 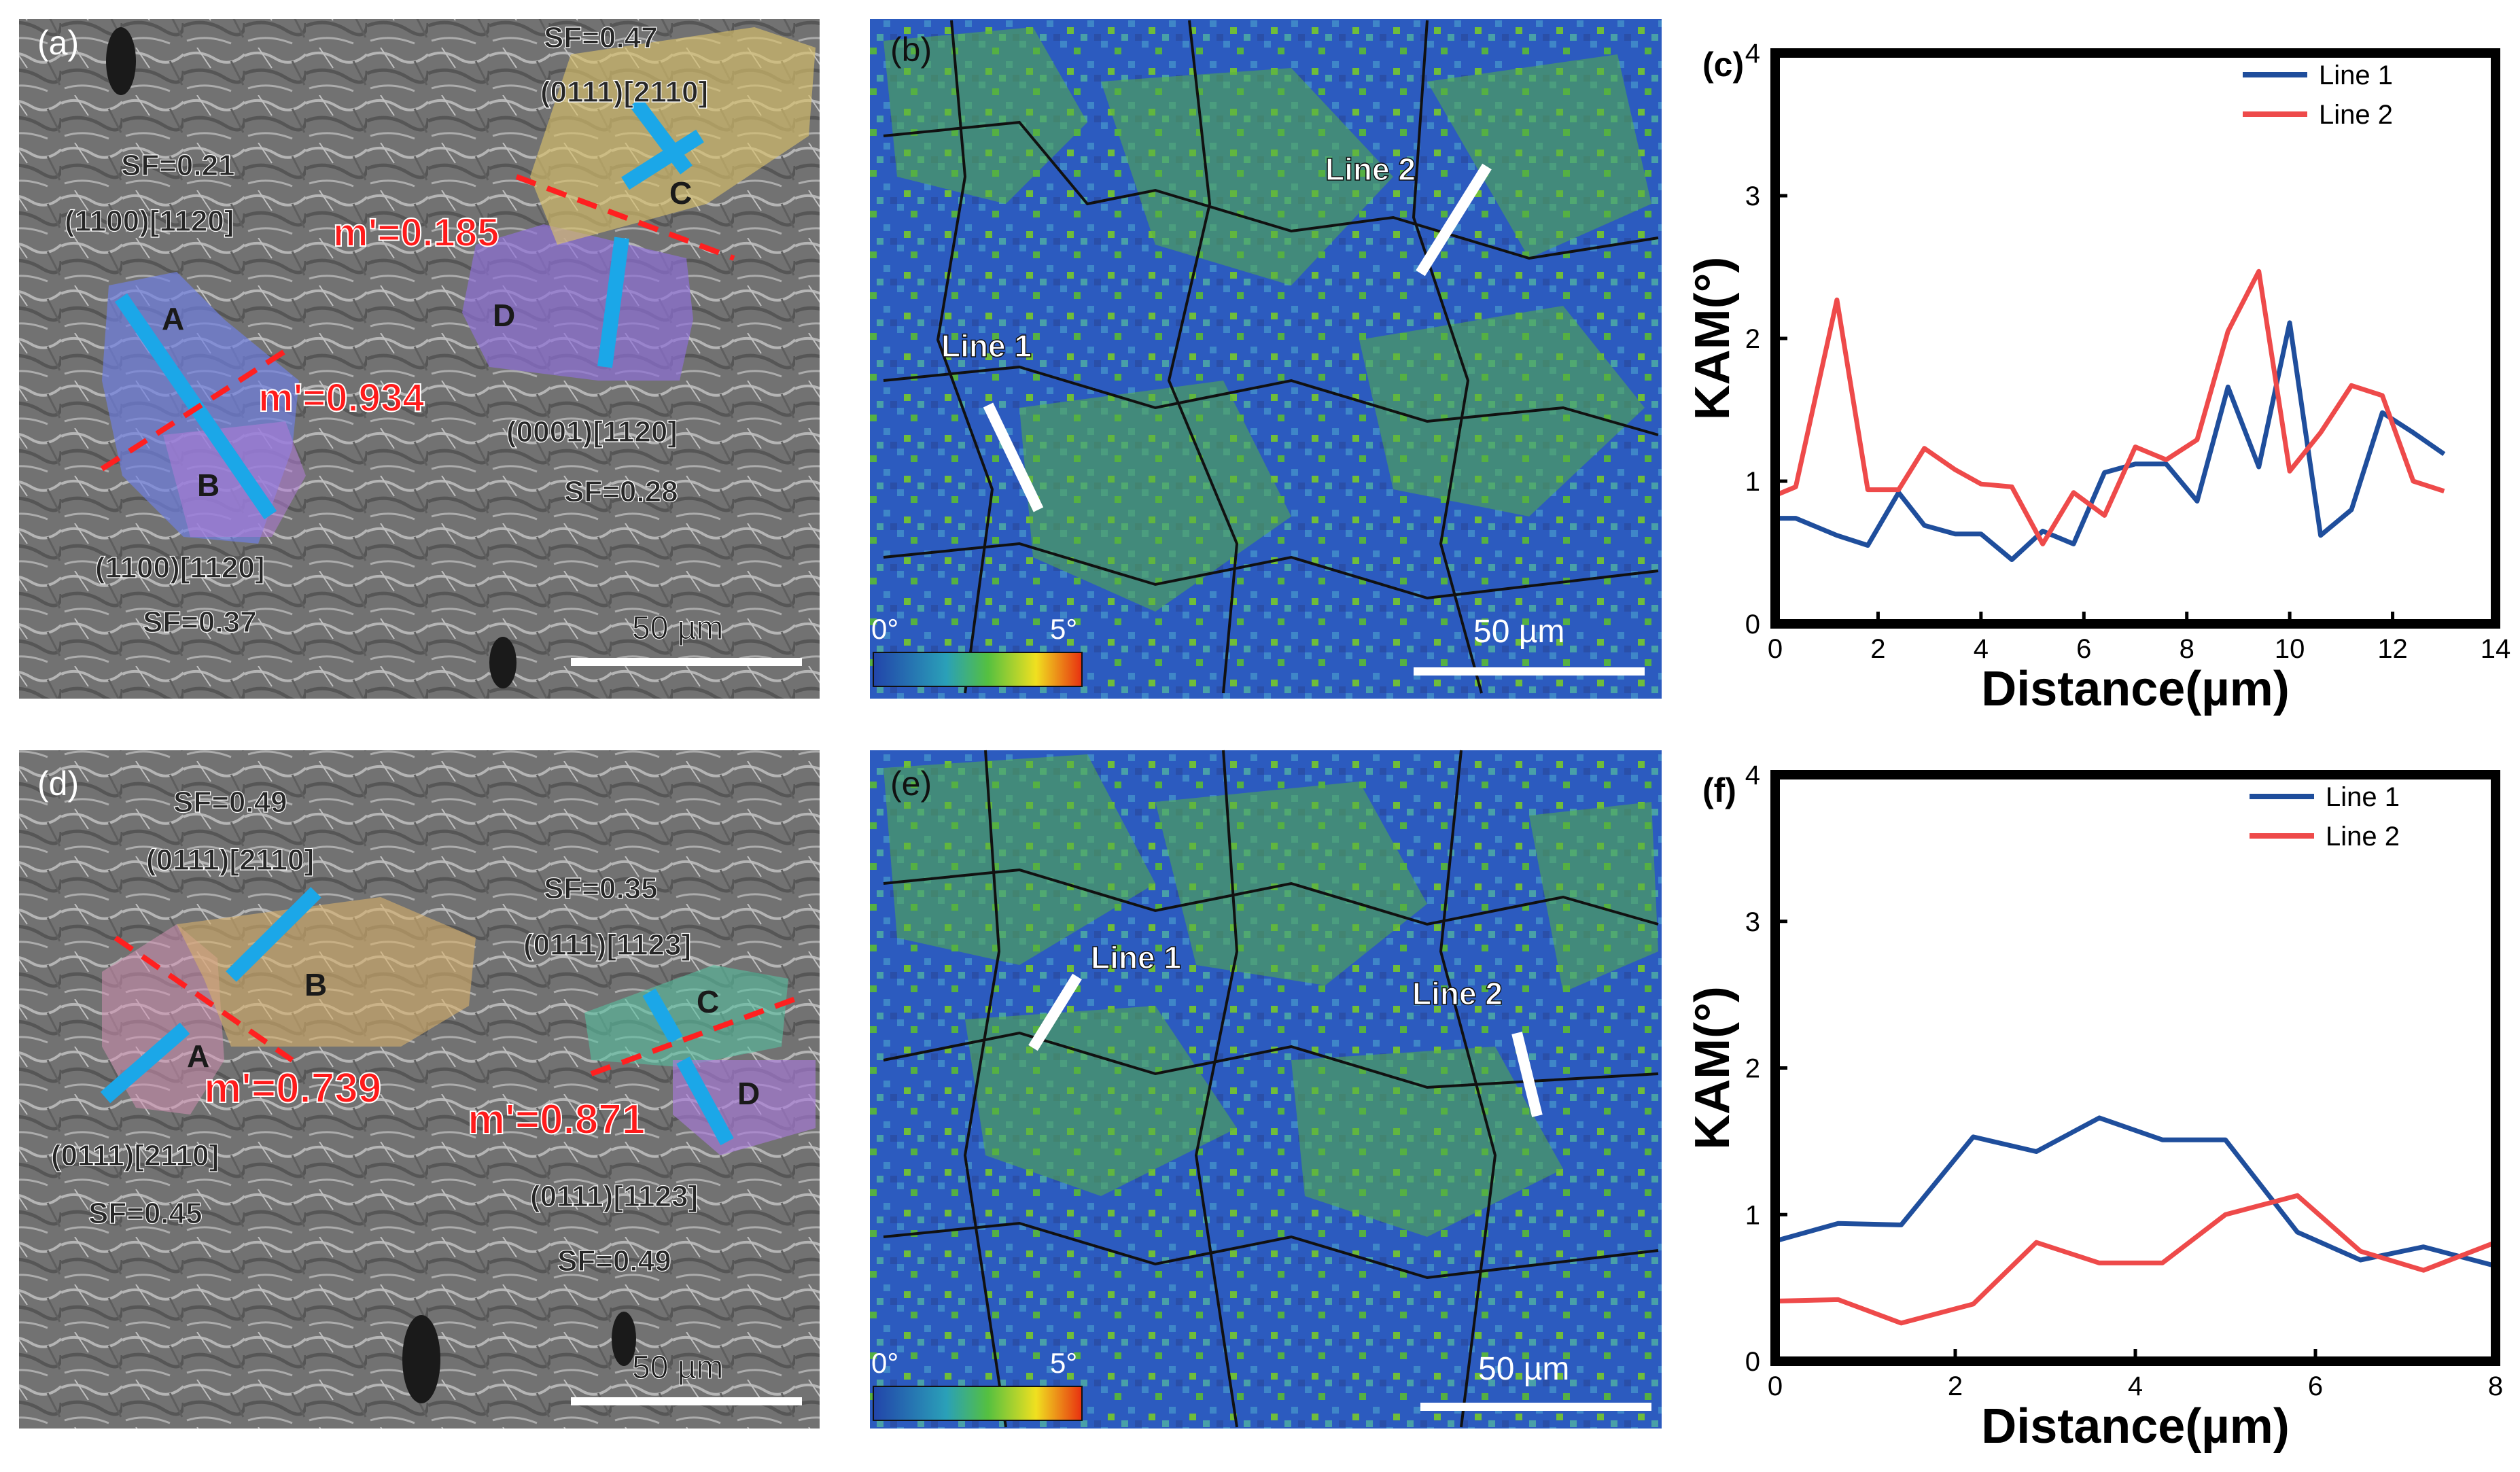 I want to click on panel-label: (c), so click(x=1723, y=65).